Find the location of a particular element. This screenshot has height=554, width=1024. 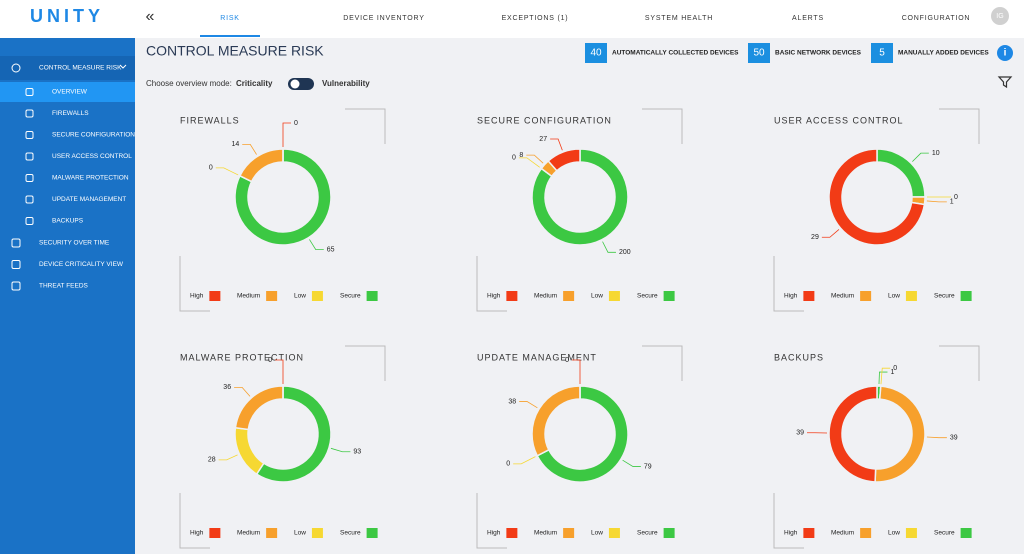

nav-tab: DEVICE INVENTORY is located at coordinates (383, 18).